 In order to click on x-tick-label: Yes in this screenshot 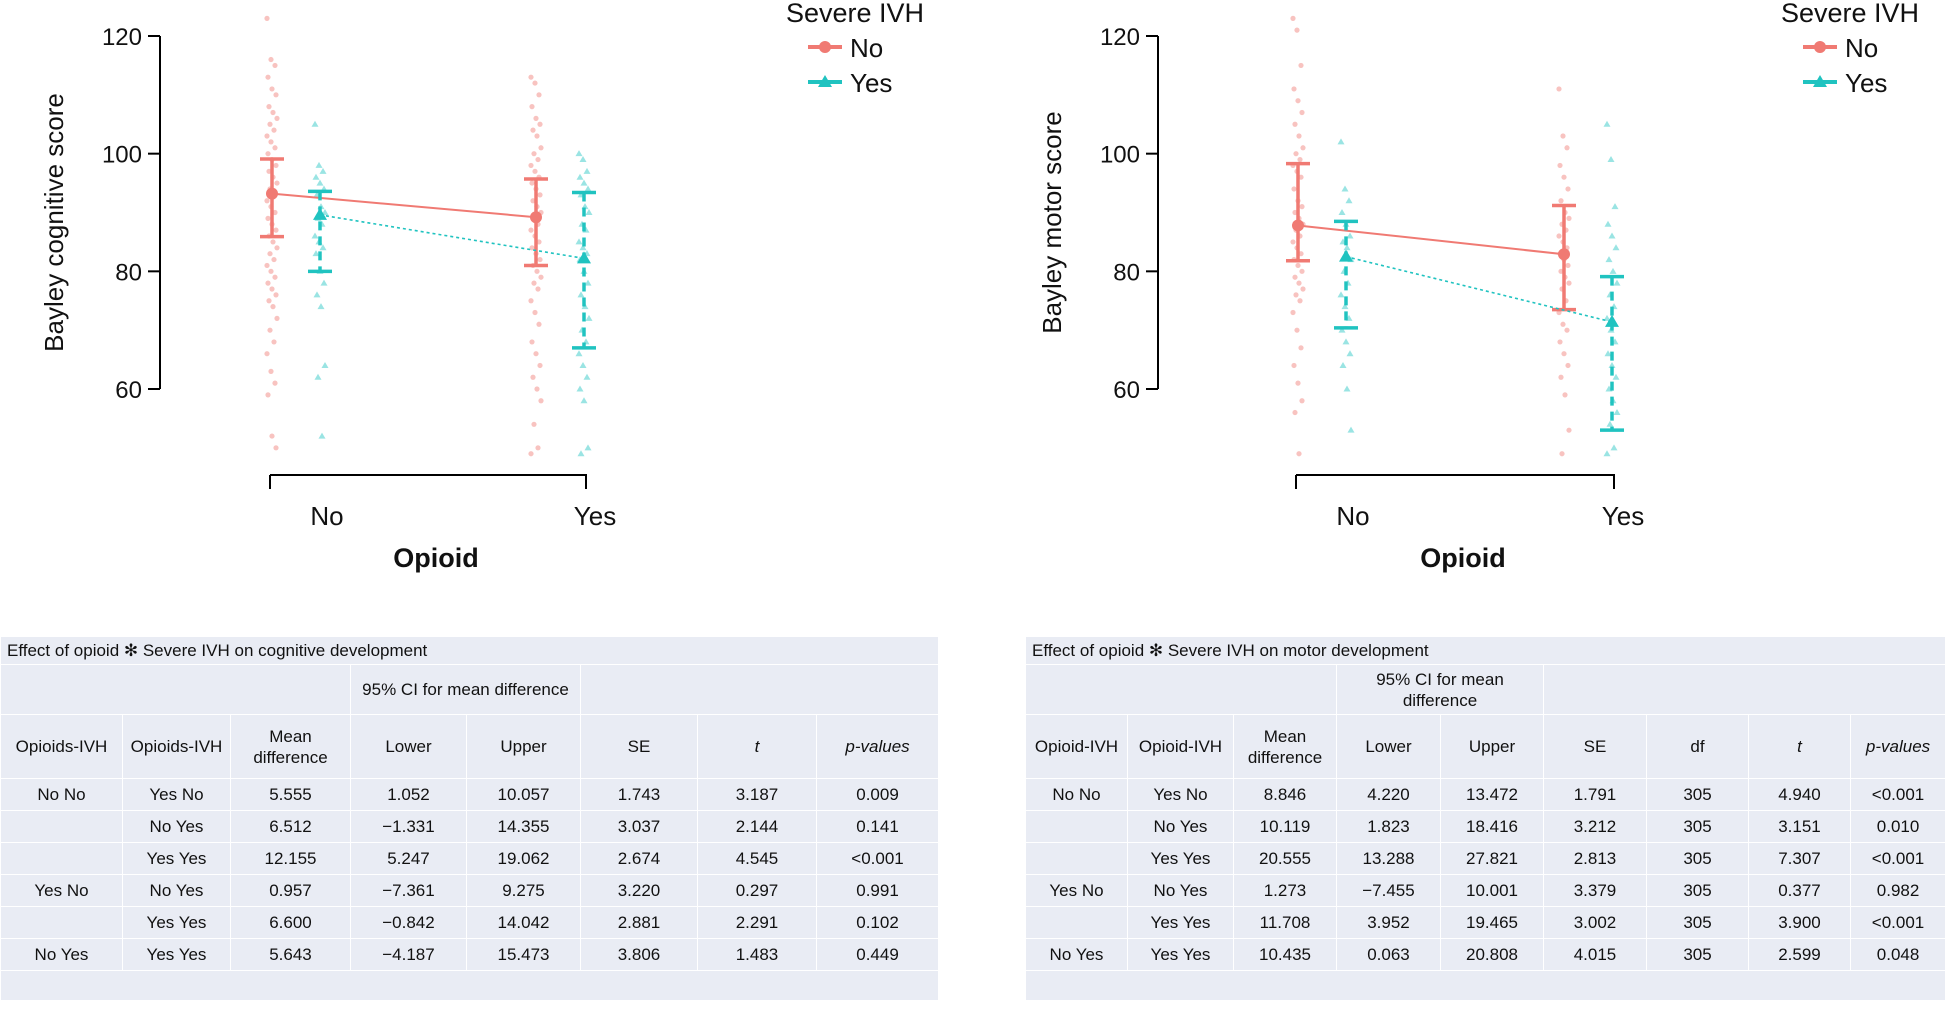, I will do `click(1623, 516)`.